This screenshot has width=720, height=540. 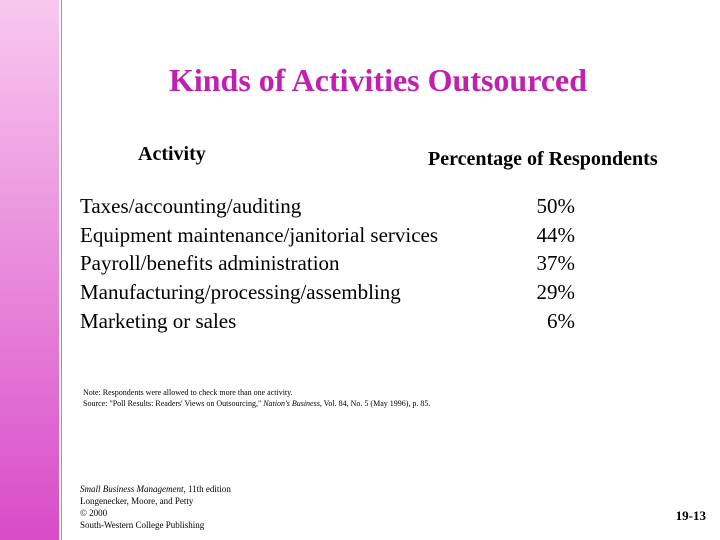 What do you see at coordinates (207, 489) in the screenshot?
I see `edition: , 11th edition` at bounding box center [207, 489].